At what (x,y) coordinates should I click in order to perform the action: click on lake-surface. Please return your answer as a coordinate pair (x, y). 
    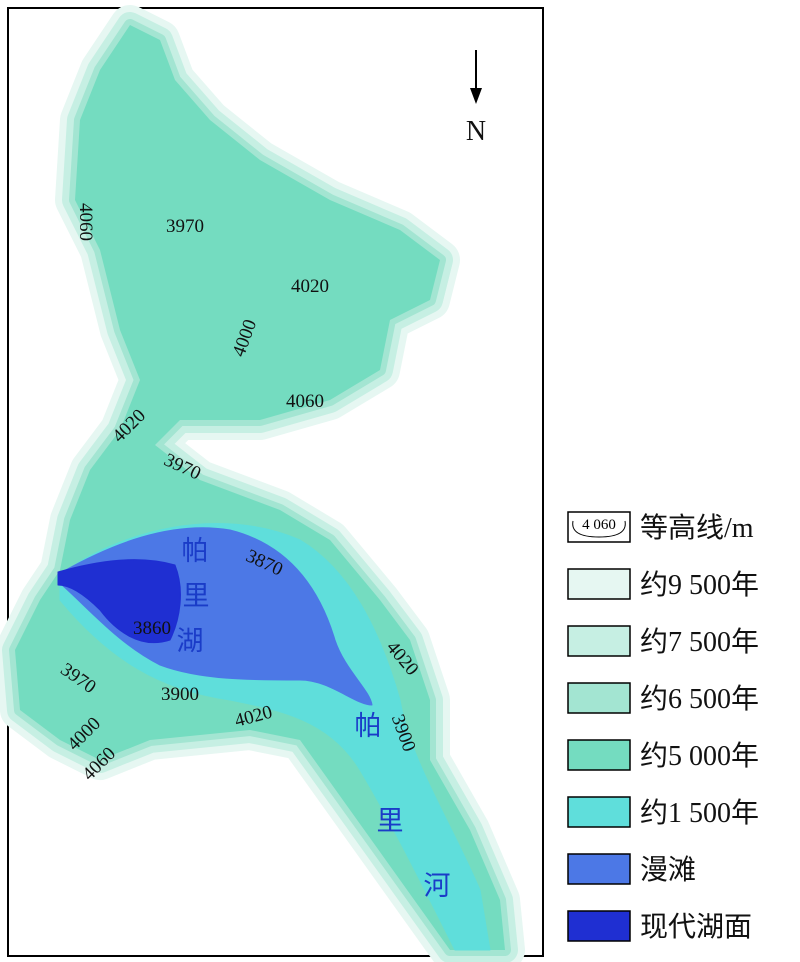
    Looking at the image, I should click on (119, 601).